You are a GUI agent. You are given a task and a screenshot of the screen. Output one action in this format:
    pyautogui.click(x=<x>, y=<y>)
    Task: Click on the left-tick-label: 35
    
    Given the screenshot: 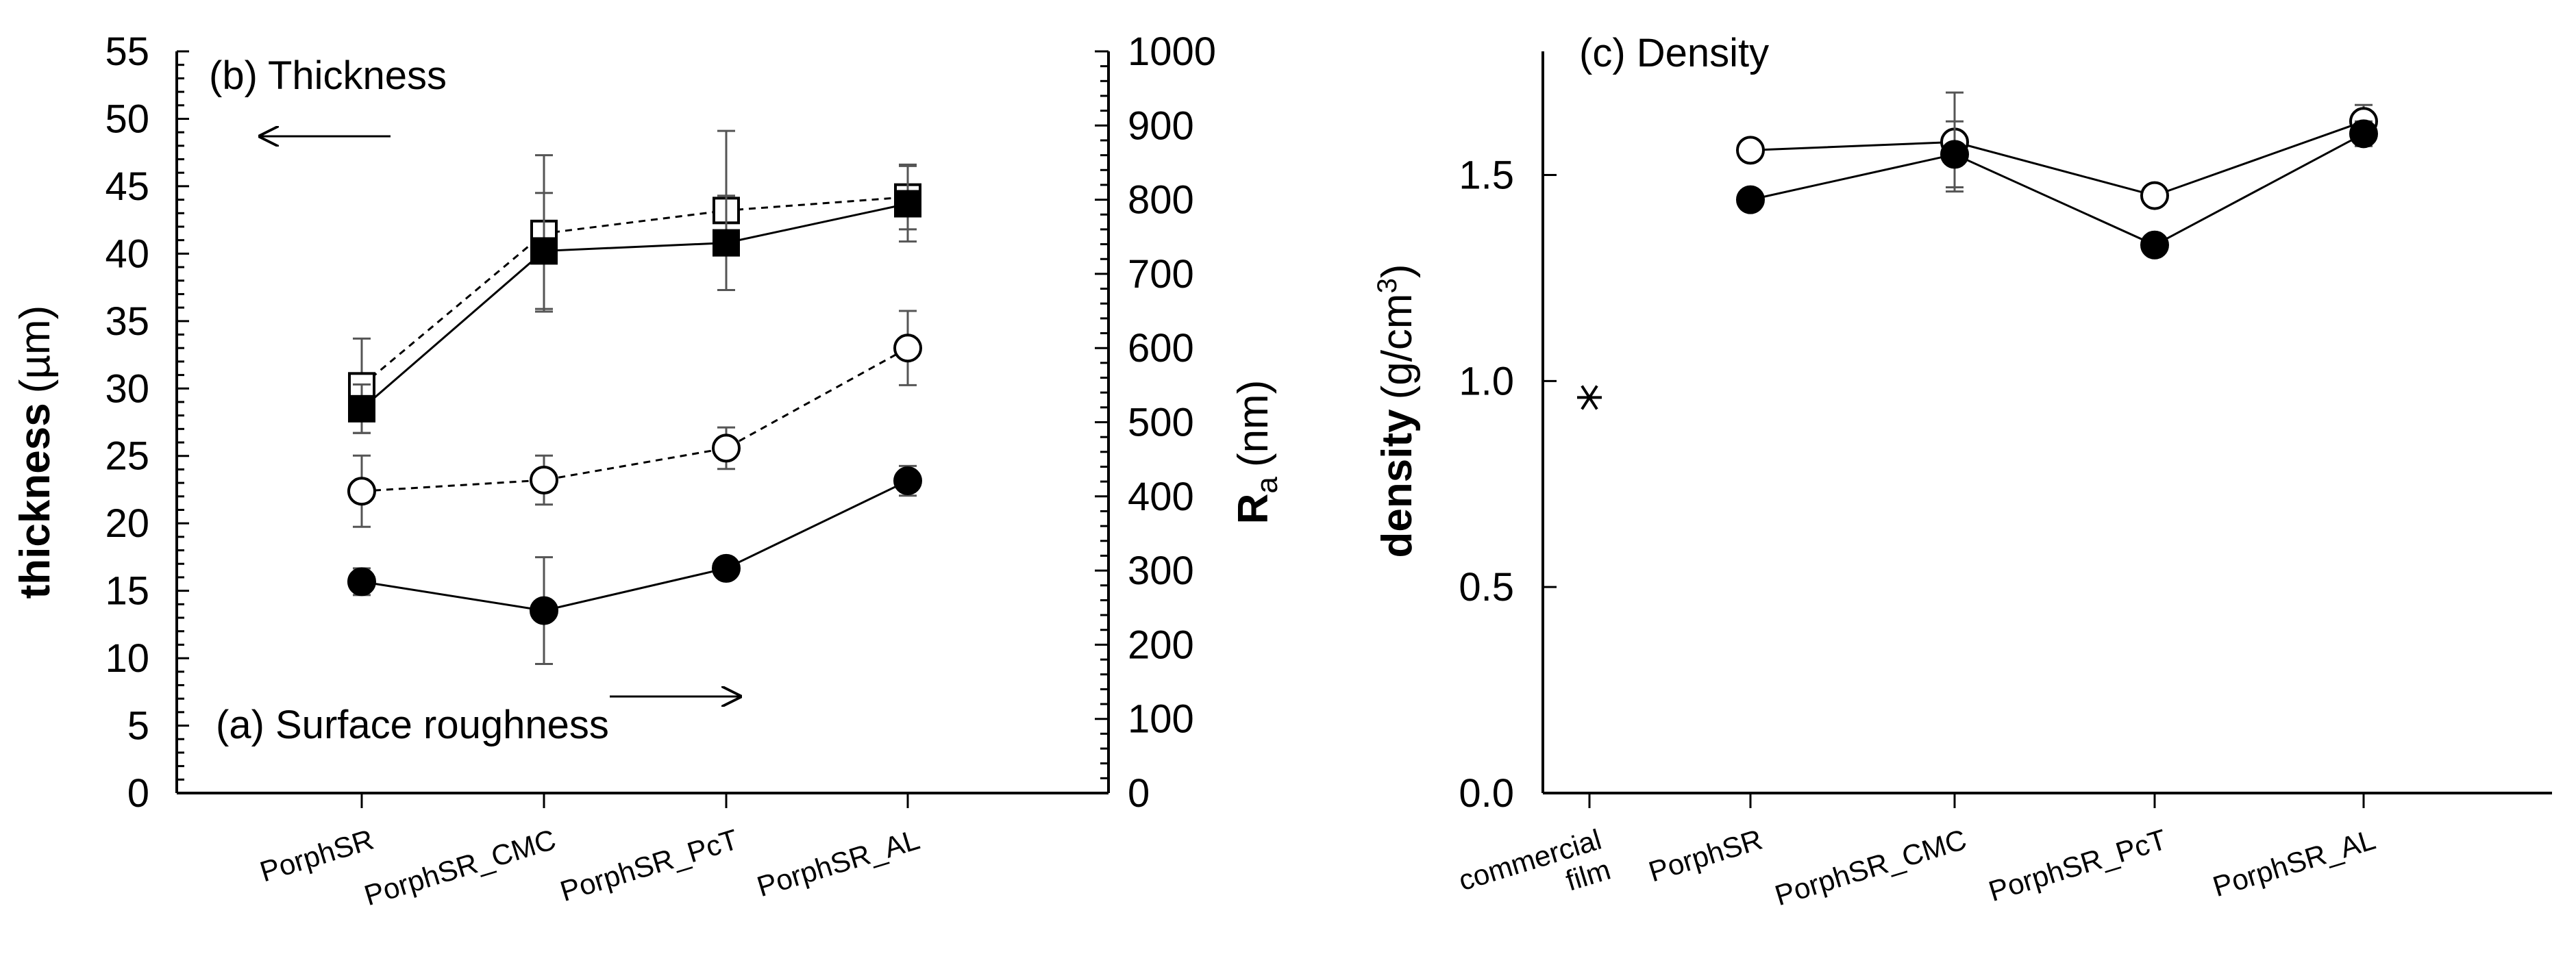 What is the action you would take?
    pyautogui.click(x=127, y=322)
    